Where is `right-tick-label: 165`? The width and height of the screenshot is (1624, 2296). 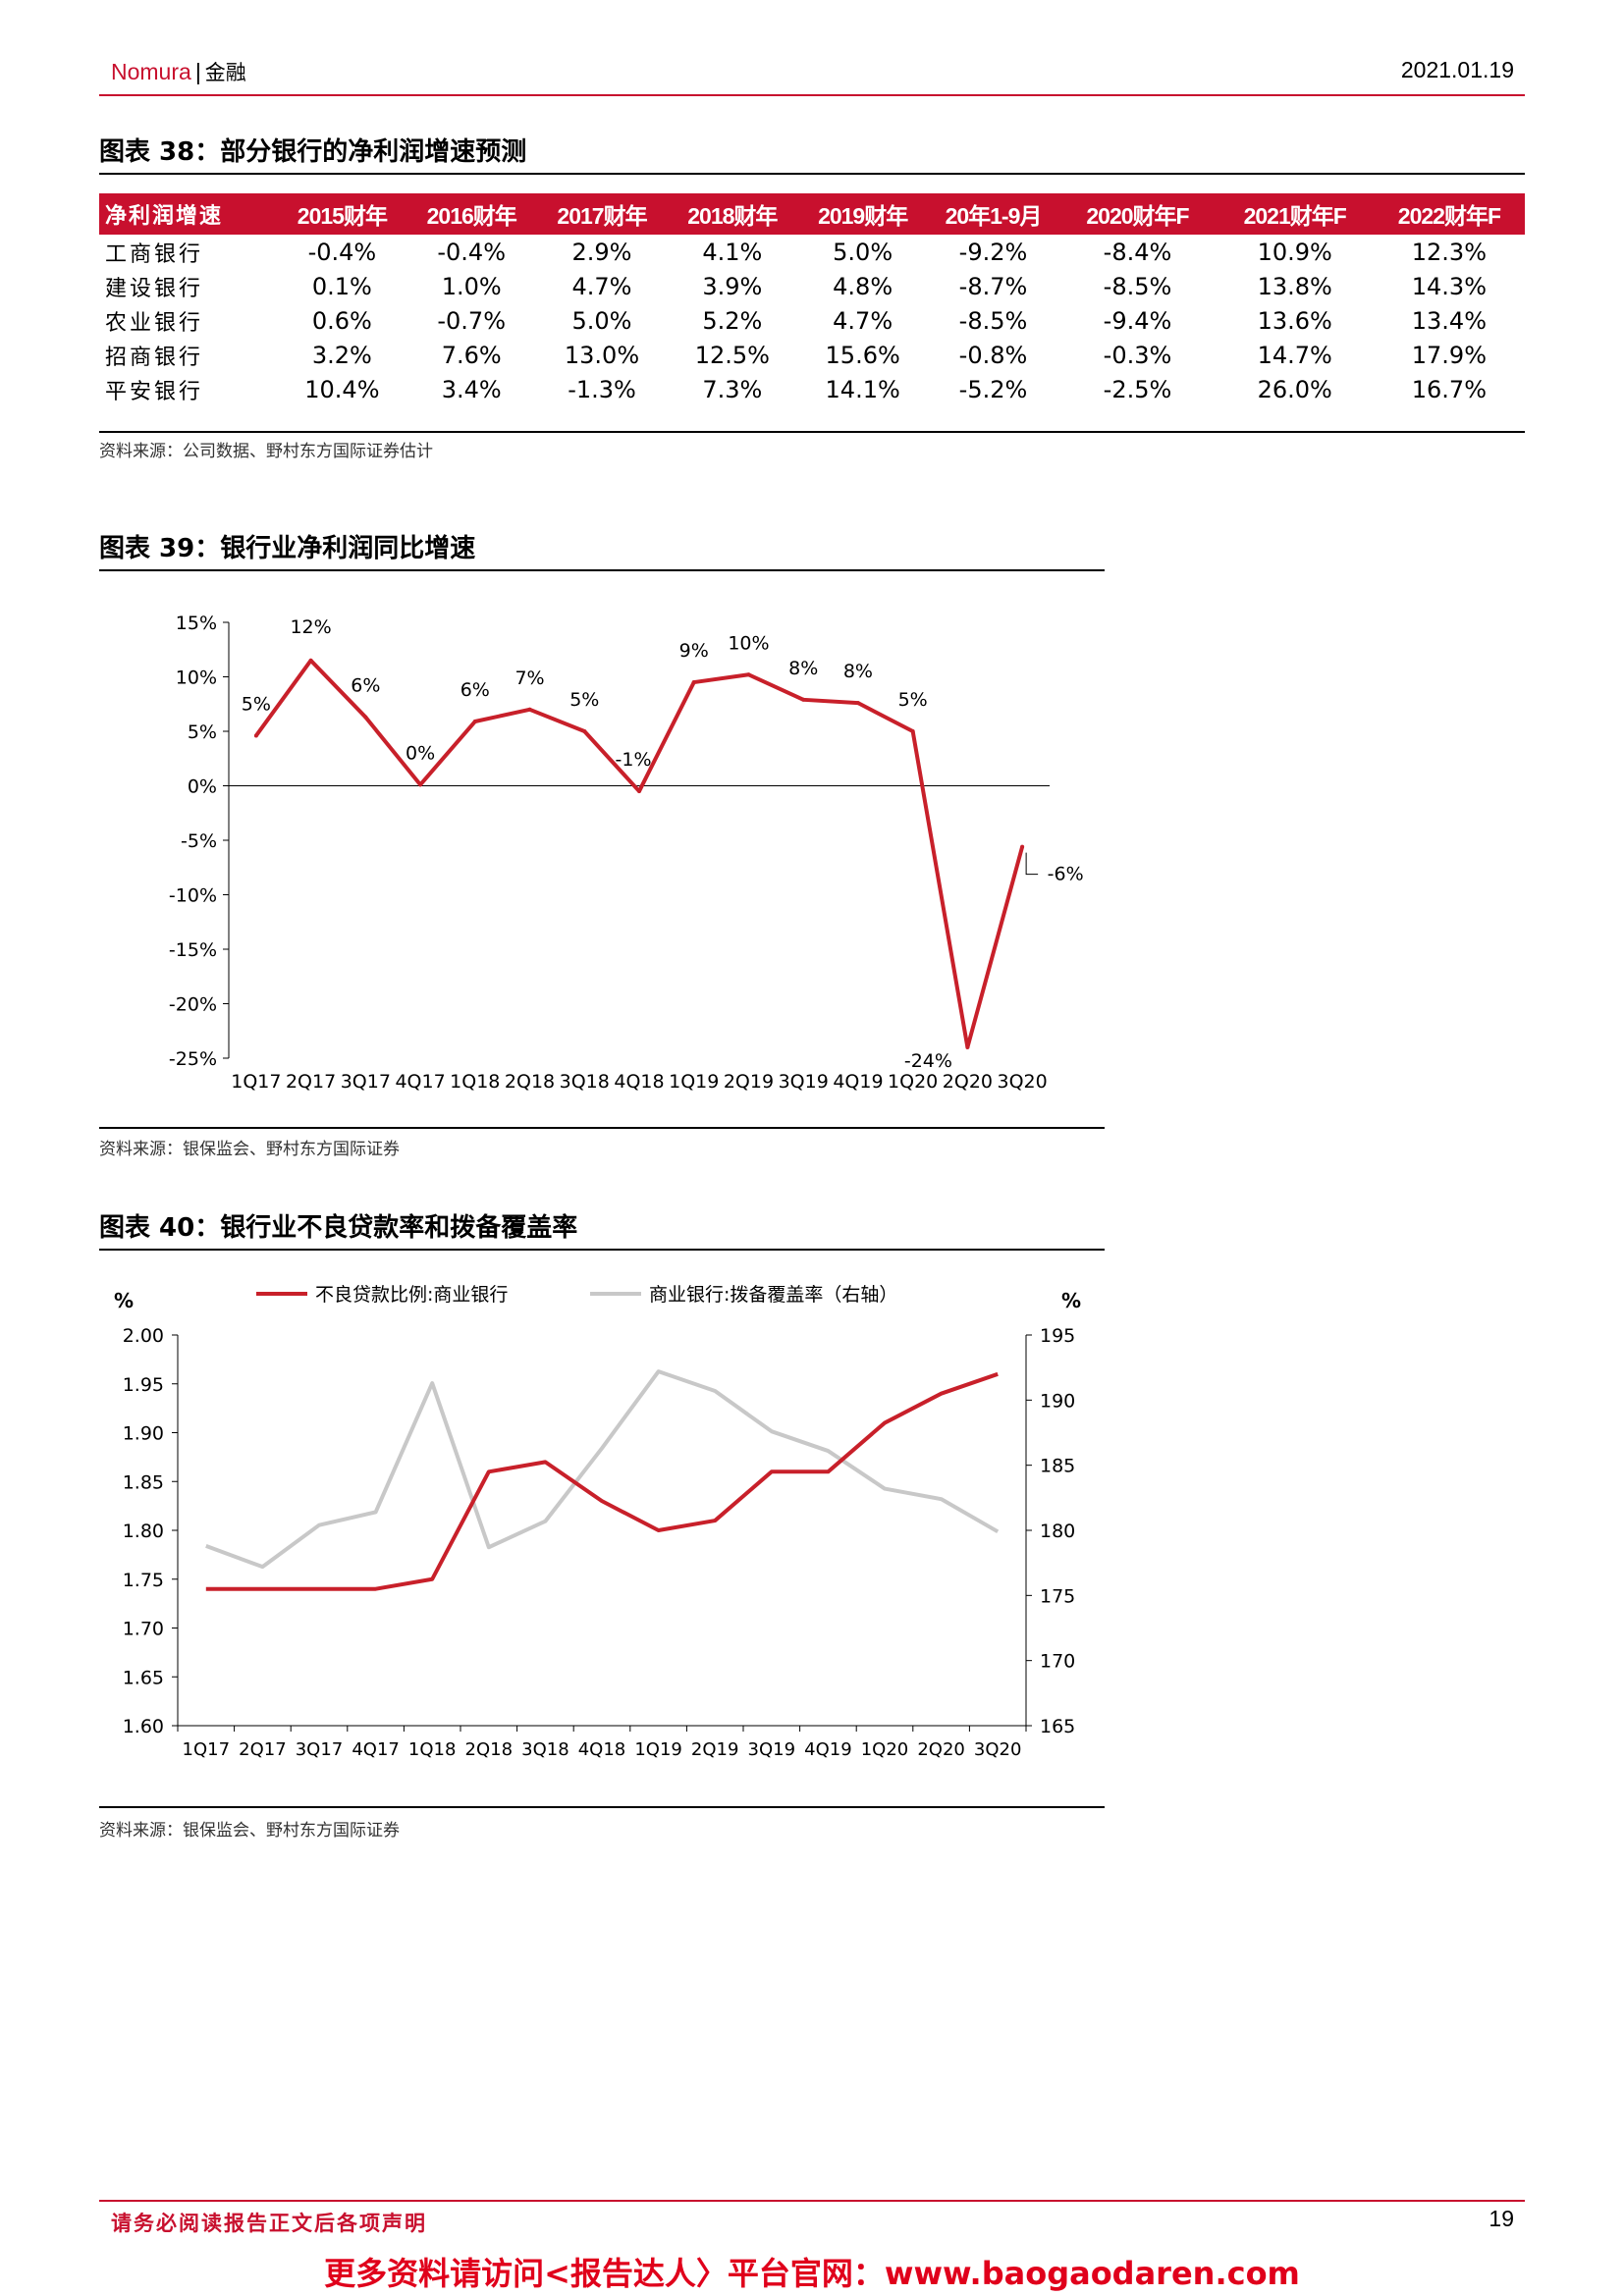
right-tick-label: 165 is located at coordinates (1057, 1726).